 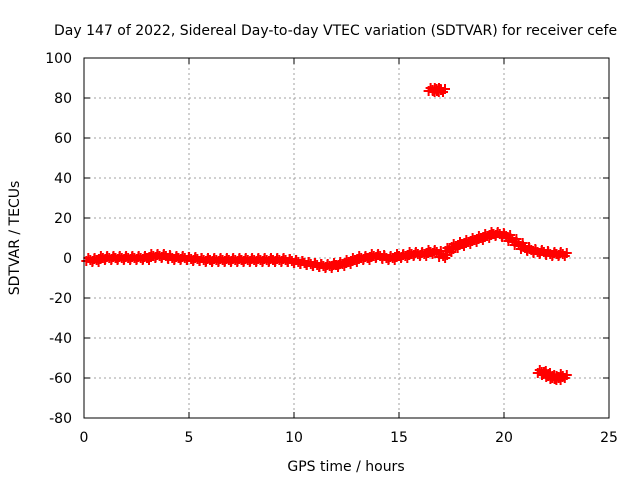 What do you see at coordinates (63, 99) in the screenshot?
I see `y-tick-label: 80` at bounding box center [63, 99].